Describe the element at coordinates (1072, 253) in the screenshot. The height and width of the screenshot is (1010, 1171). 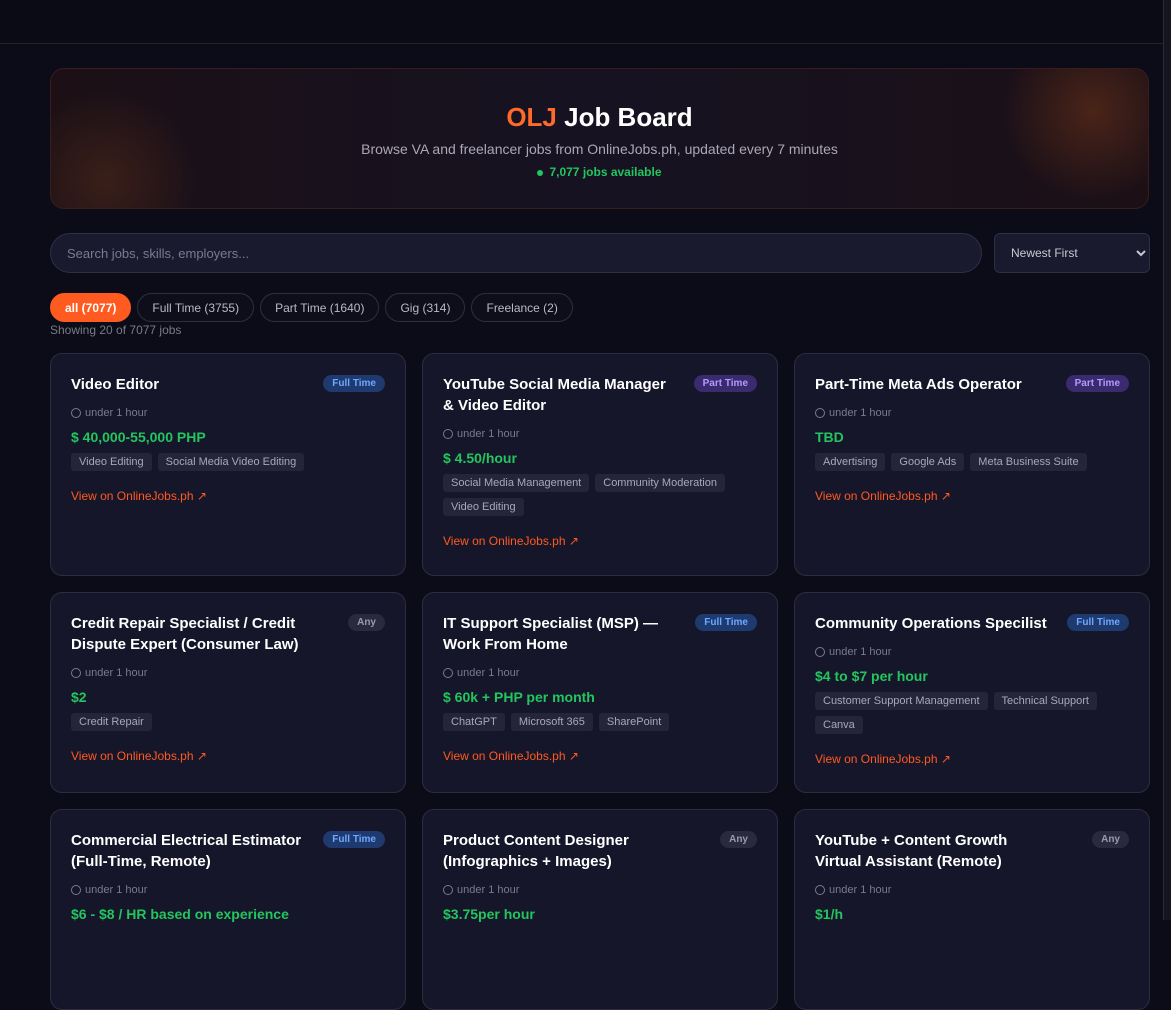
I see `sort-select: Newest First` at that location.